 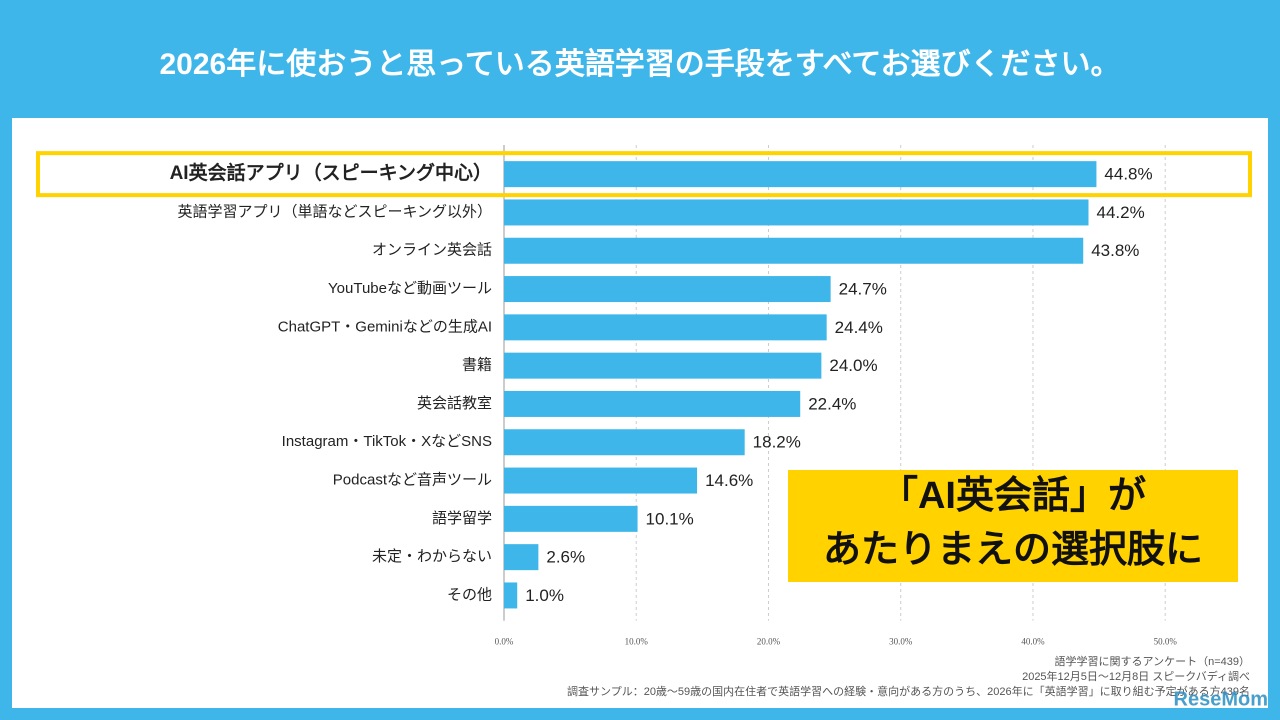 I want to click on footnote: 2025年12月5日〜12月8日 スピークバディ調べ, so click(x=1136, y=676).